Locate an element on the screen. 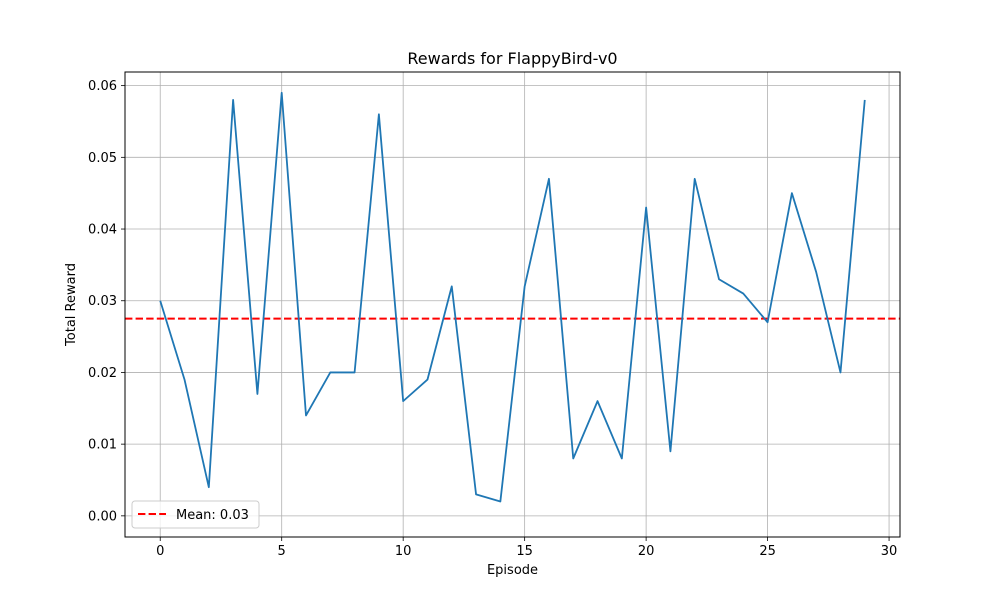 This screenshot has height=605, width=1000. y-tick-label: 0.05 is located at coordinates (102, 158).